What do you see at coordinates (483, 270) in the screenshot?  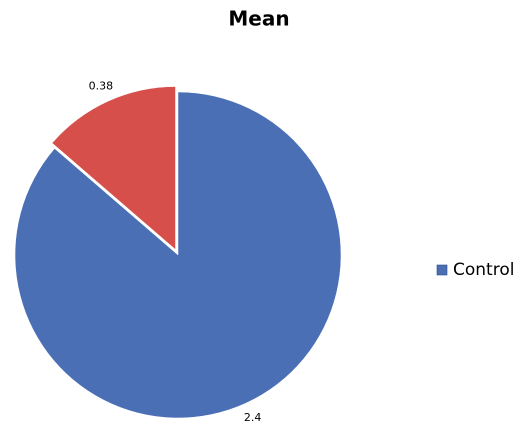 I see `legend-label: Control` at bounding box center [483, 270].